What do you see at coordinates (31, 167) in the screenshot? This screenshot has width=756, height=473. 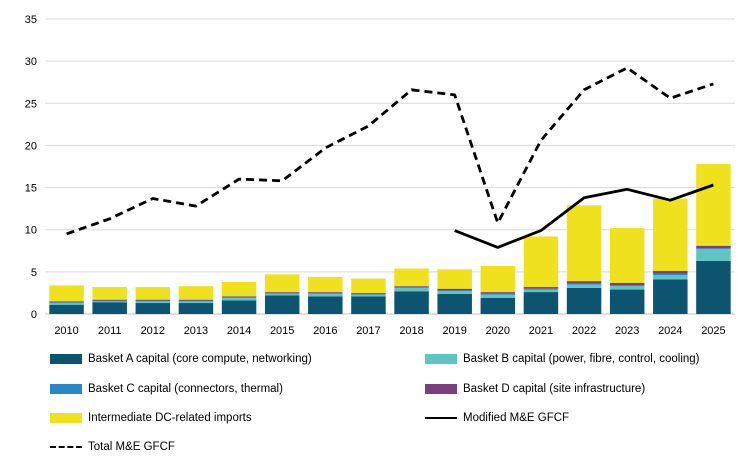 I see `y-axis-ticks: 0 5 10 15 20 25 30 35` at bounding box center [31, 167].